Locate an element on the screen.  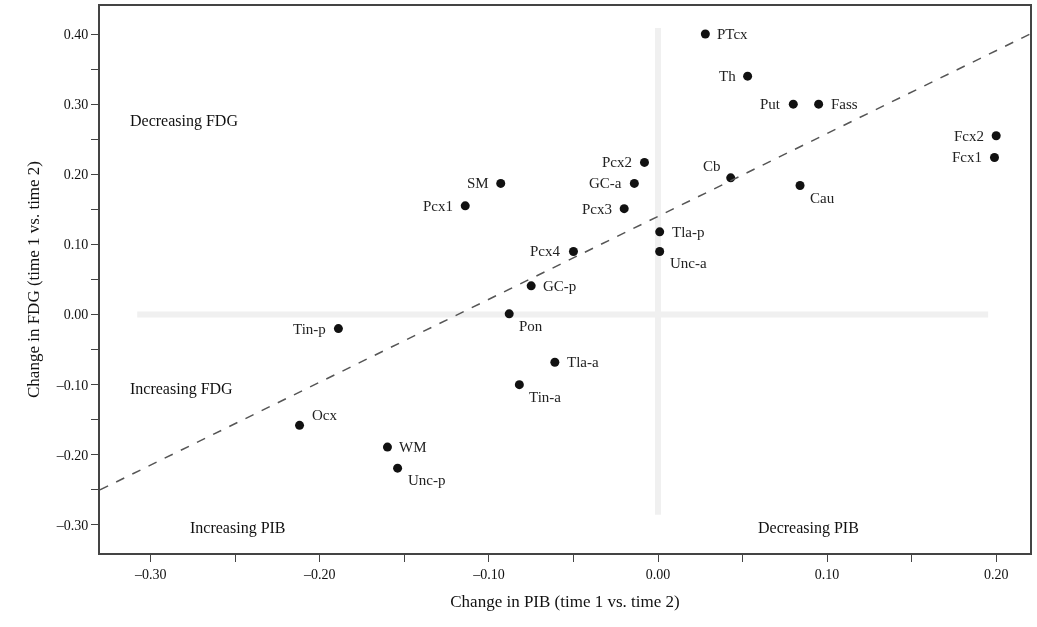
annotation: Tin-a is located at coordinates (545, 397).